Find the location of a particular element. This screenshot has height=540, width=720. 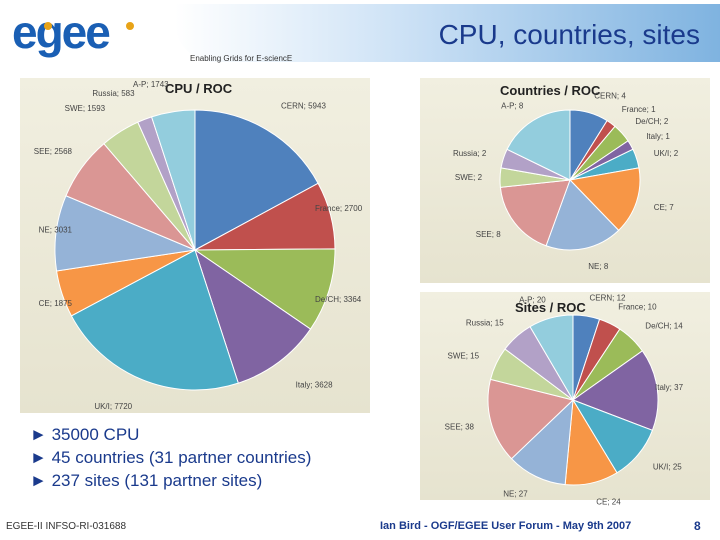

slice-label: France; 1 is located at coordinates (639, 109).